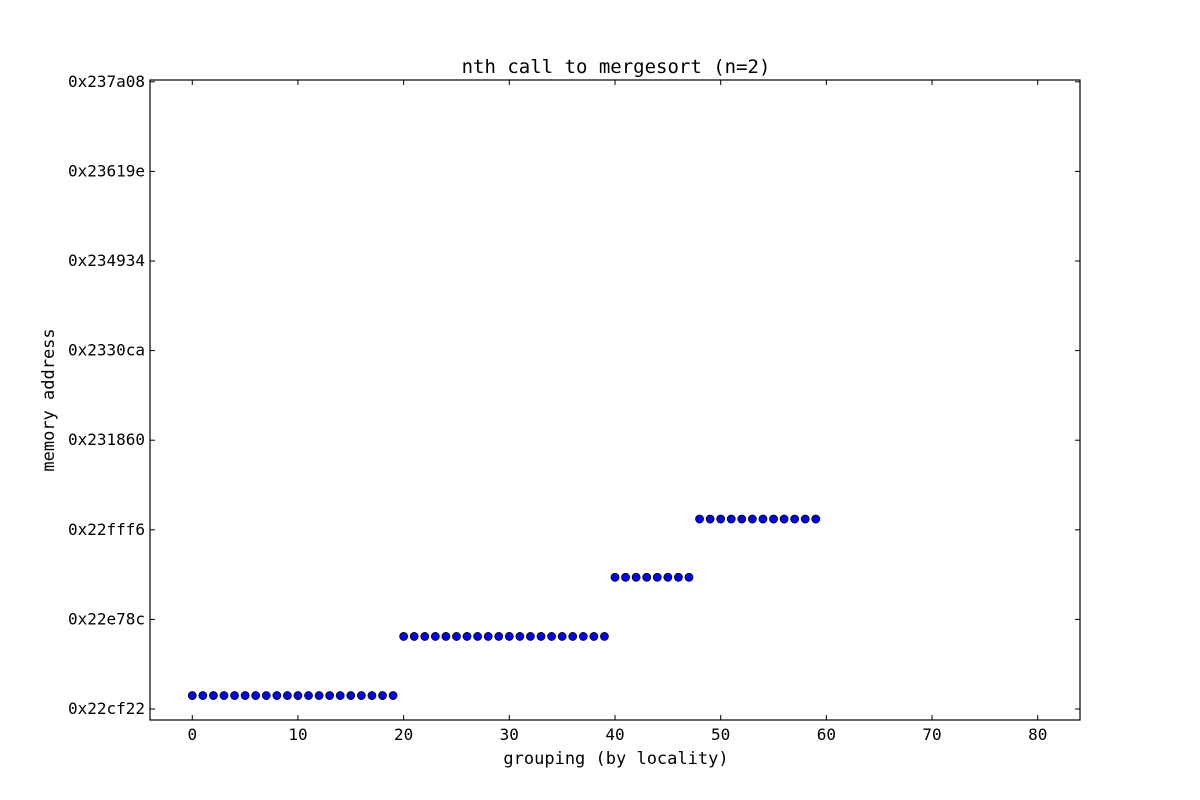  I want to click on y-tick-label: 0x22cf22, so click(106, 708).